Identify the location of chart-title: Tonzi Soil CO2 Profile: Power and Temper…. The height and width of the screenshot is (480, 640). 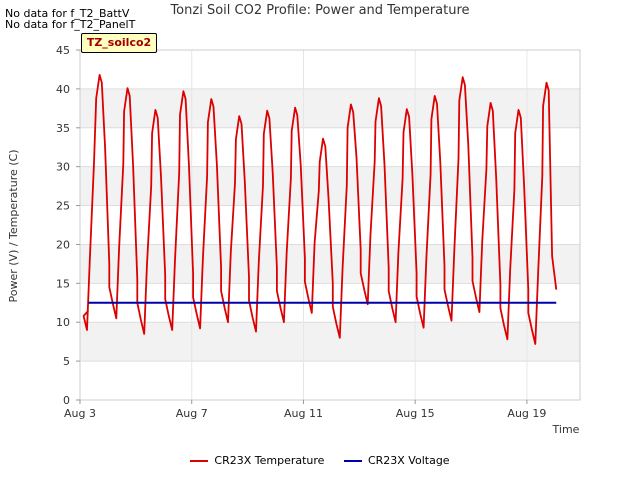
(320, 10).